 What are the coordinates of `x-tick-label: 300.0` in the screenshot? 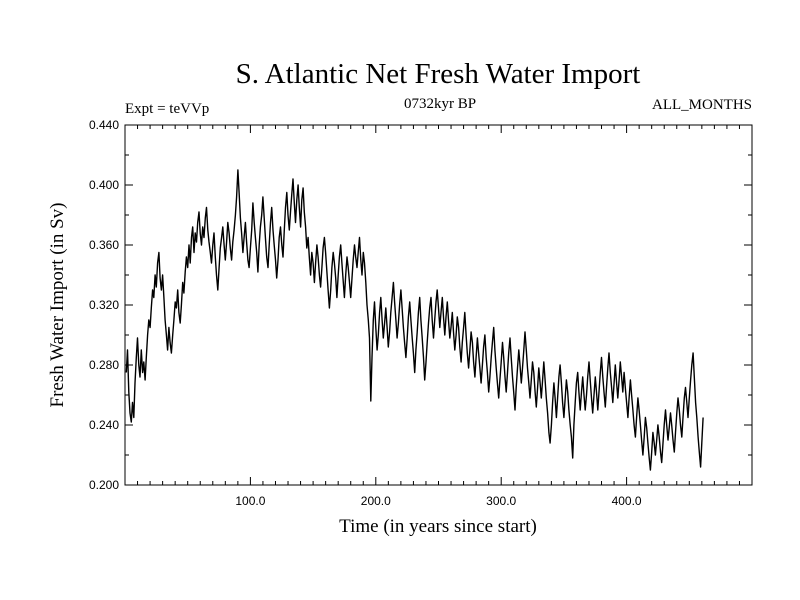 It's located at (501, 501).